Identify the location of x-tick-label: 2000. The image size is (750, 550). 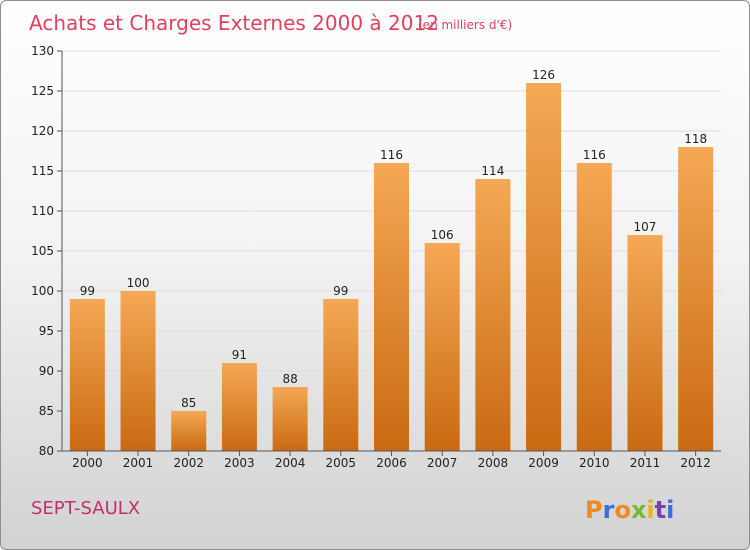
(87, 463).